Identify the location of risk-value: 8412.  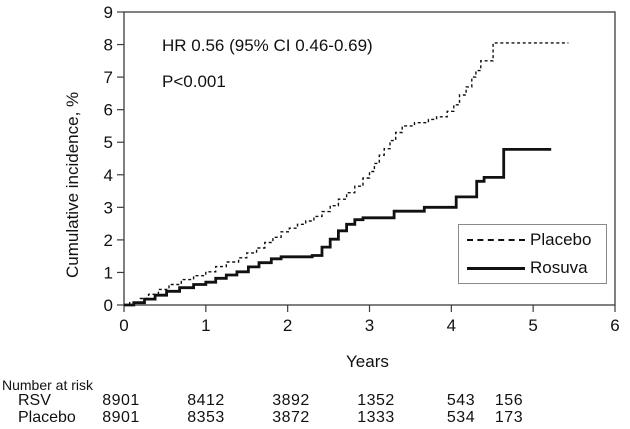
(206, 400).